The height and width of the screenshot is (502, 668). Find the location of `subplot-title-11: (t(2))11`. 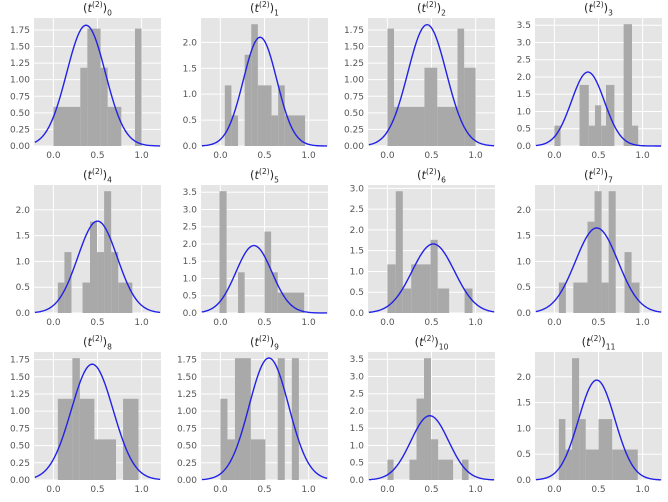

subplot-title-11: (t(2))11 is located at coordinates (598, 343).